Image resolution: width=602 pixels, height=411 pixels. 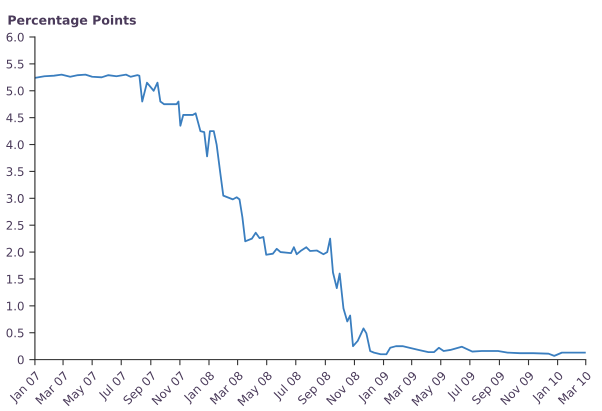 I want to click on y-tick-label: 2.0, so click(x=15, y=252).